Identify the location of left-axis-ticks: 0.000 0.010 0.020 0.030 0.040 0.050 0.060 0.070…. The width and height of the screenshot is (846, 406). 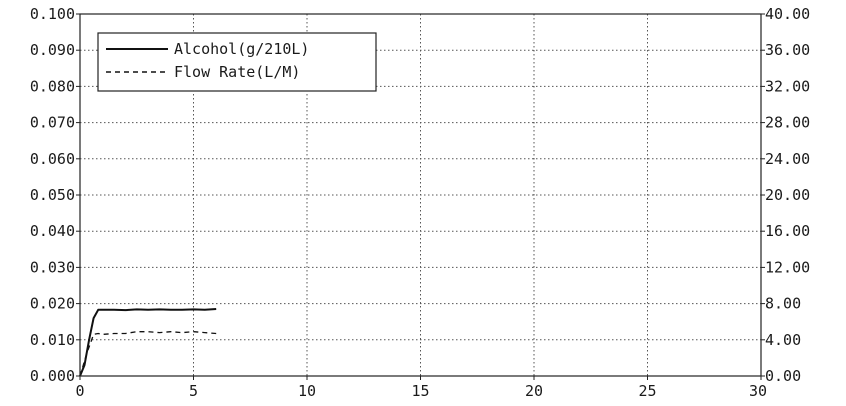
(55, 195).